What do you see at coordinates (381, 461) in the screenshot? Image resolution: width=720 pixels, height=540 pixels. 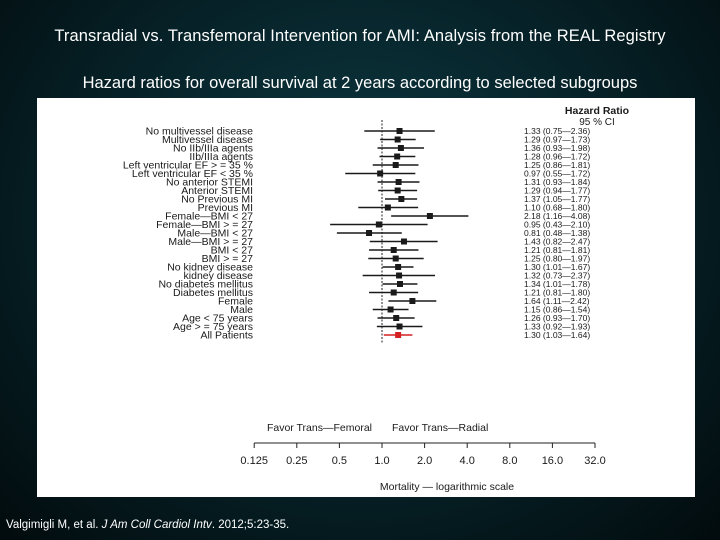 I see `x-tick-label: 1.0` at bounding box center [381, 461].